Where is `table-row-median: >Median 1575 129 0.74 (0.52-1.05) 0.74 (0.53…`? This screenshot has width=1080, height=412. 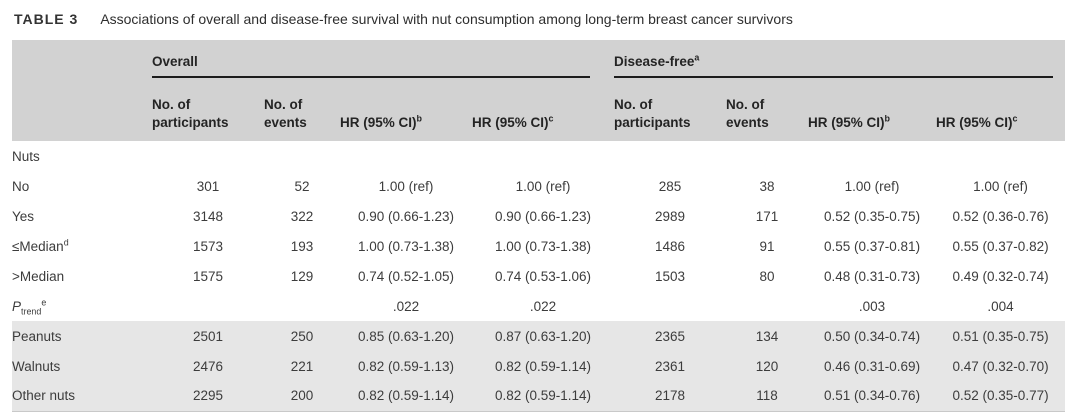 table-row-median: >Median 1575 129 0.74 (0.52-1.05) 0.74 (0.53… is located at coordinates (538, 276).